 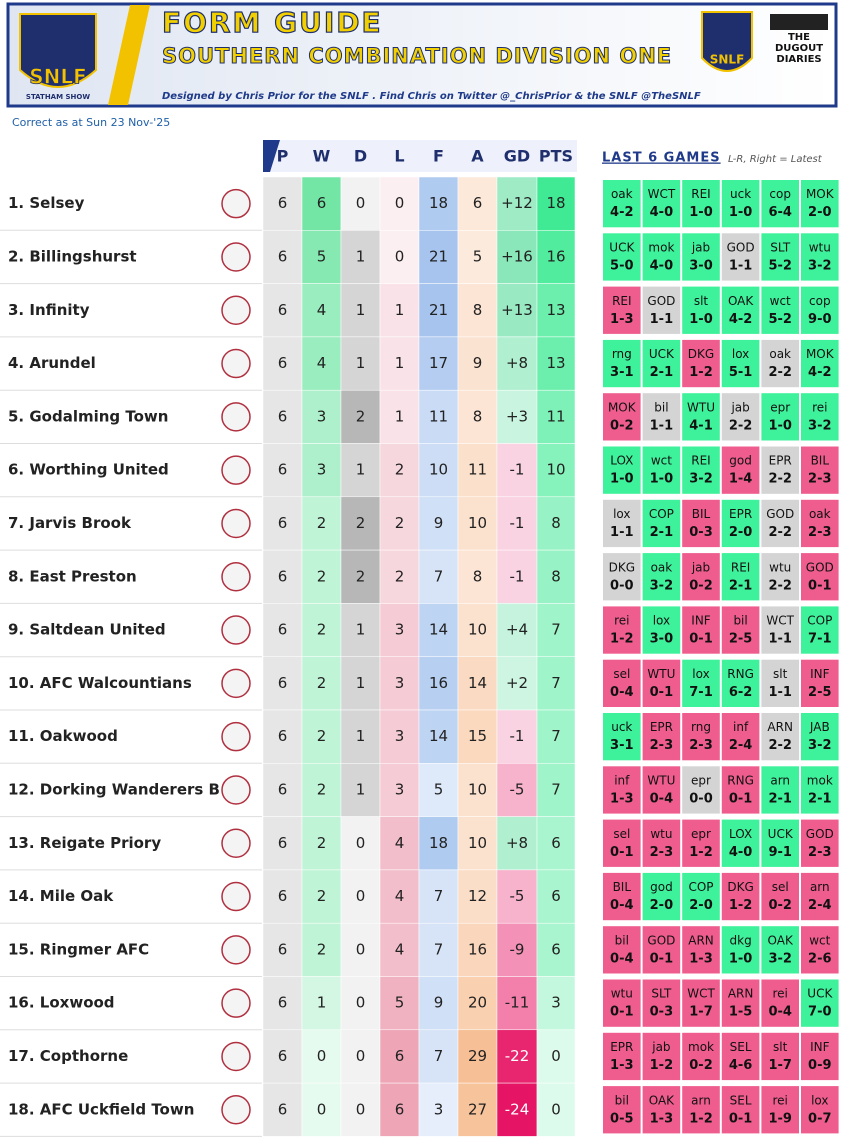 What do you see at coordinates (661, 407) in the screenshot?
I see `opponent: bil` at bounding box center [661, 407].